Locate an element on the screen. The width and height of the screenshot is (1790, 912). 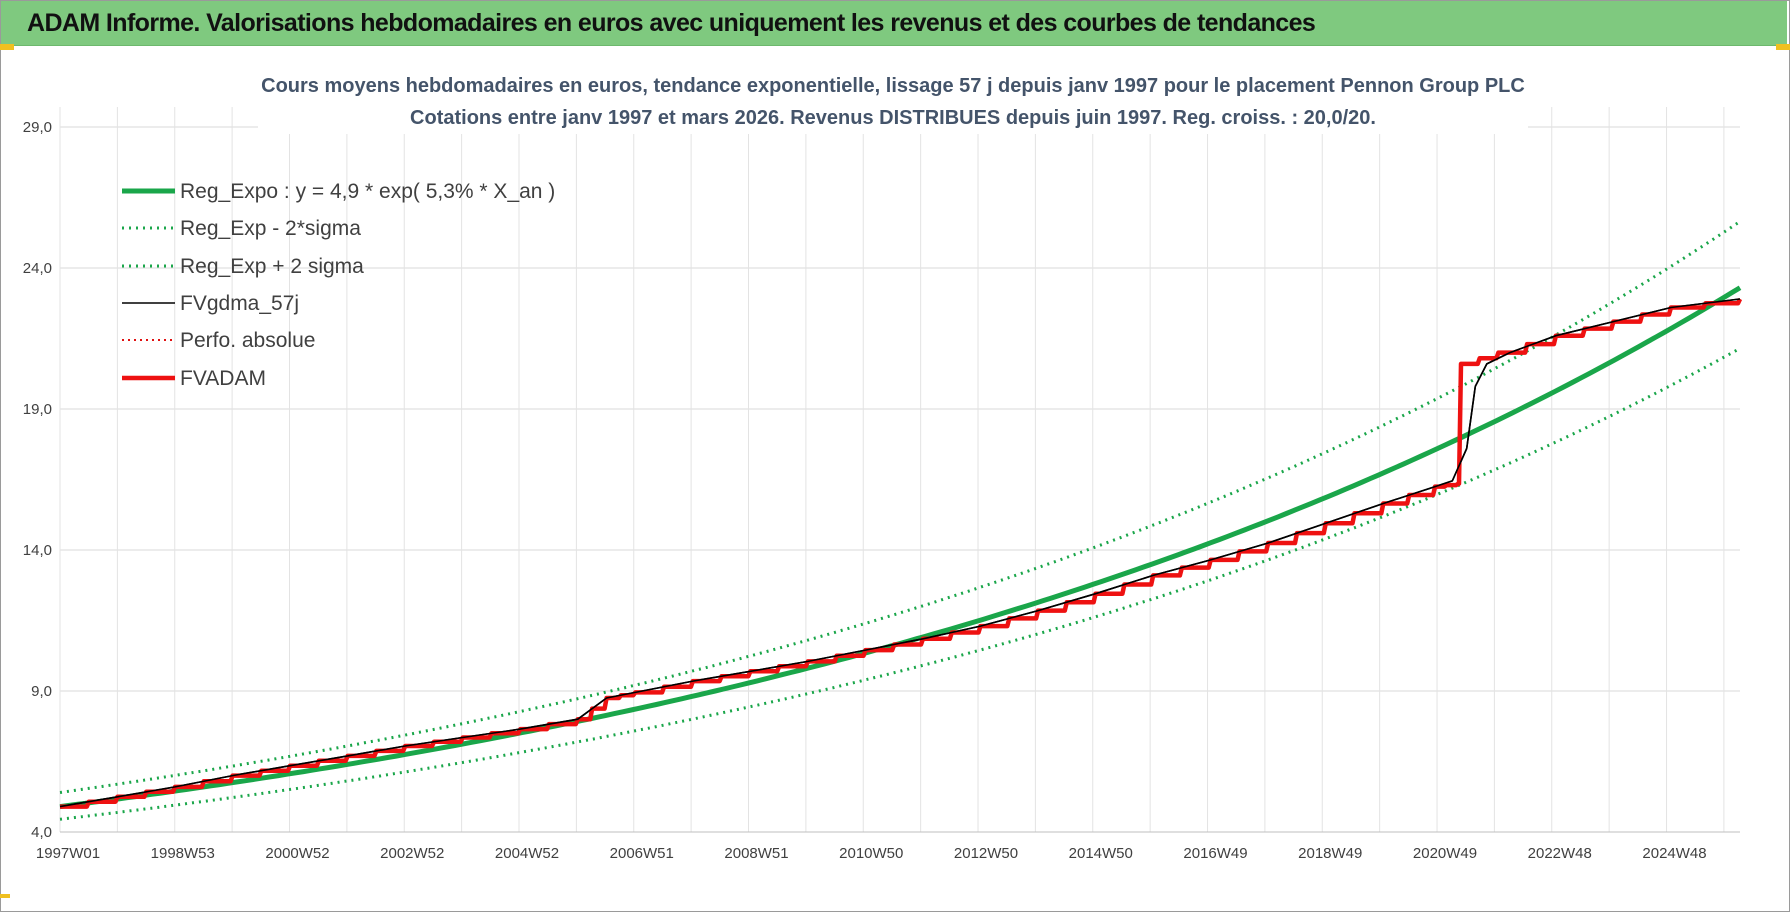
x-tick-label: 2006W51 is located at coordinates (642, 853).